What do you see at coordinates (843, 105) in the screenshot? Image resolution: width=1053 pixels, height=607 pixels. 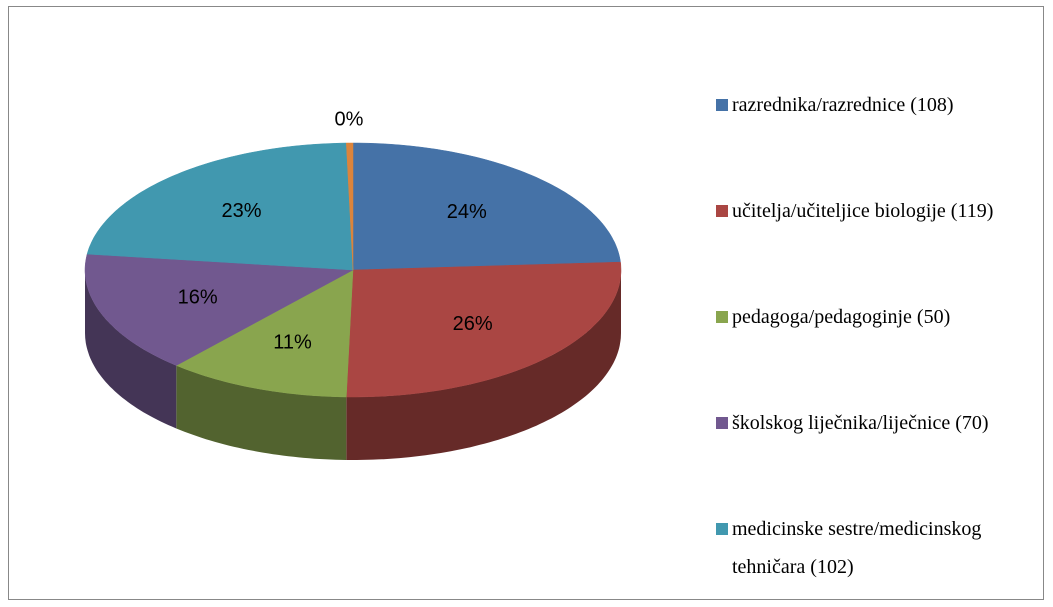 I see `legend-label: razrednika/razrednice (108)` at bounding box center [843, 105].